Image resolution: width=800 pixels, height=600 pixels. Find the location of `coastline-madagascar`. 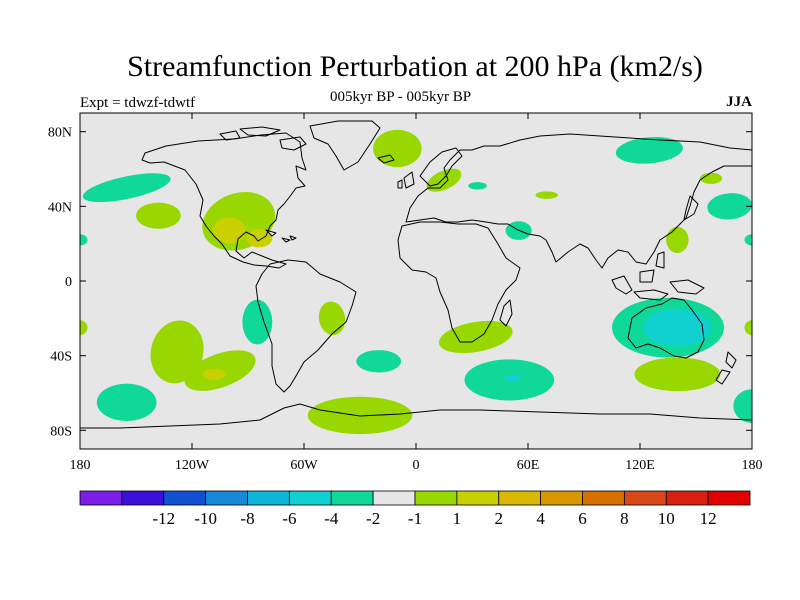

coastline-madagascar is located at coordinates (506, 313).